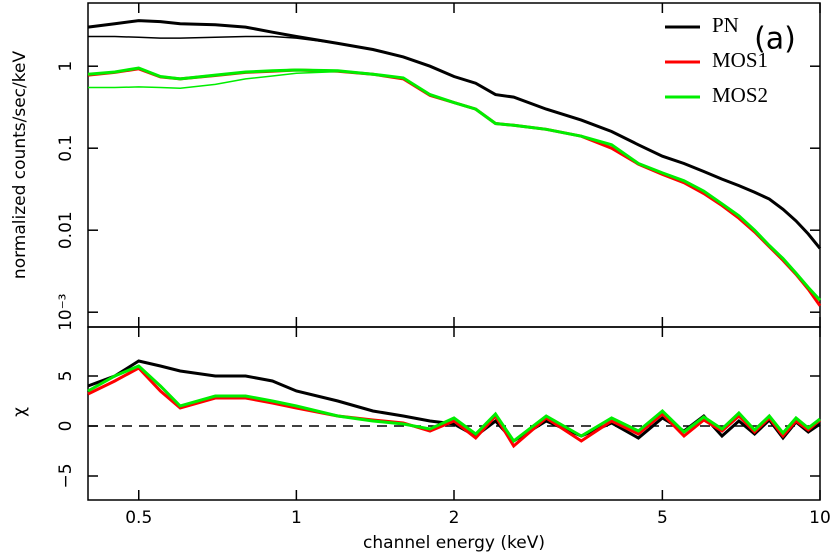 The image size is (830, 554). What do you see at coordinates (20, 165) in the screenshot?
I see `y-axis-label: normalized counts/sec/keV` at bounding box center [20, 165].